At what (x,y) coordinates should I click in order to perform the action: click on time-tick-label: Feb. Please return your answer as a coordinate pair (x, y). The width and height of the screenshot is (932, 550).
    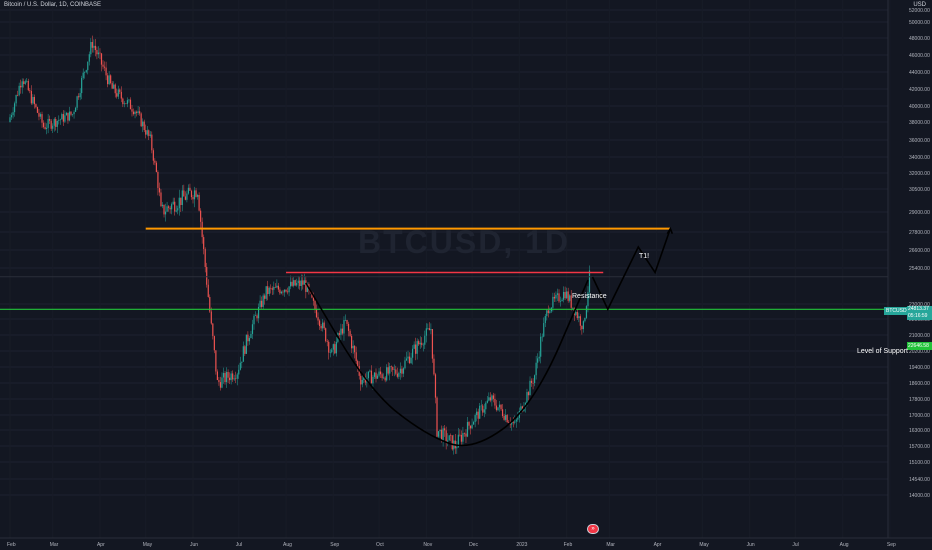
    Looking at the image, I should click on (11, 545).